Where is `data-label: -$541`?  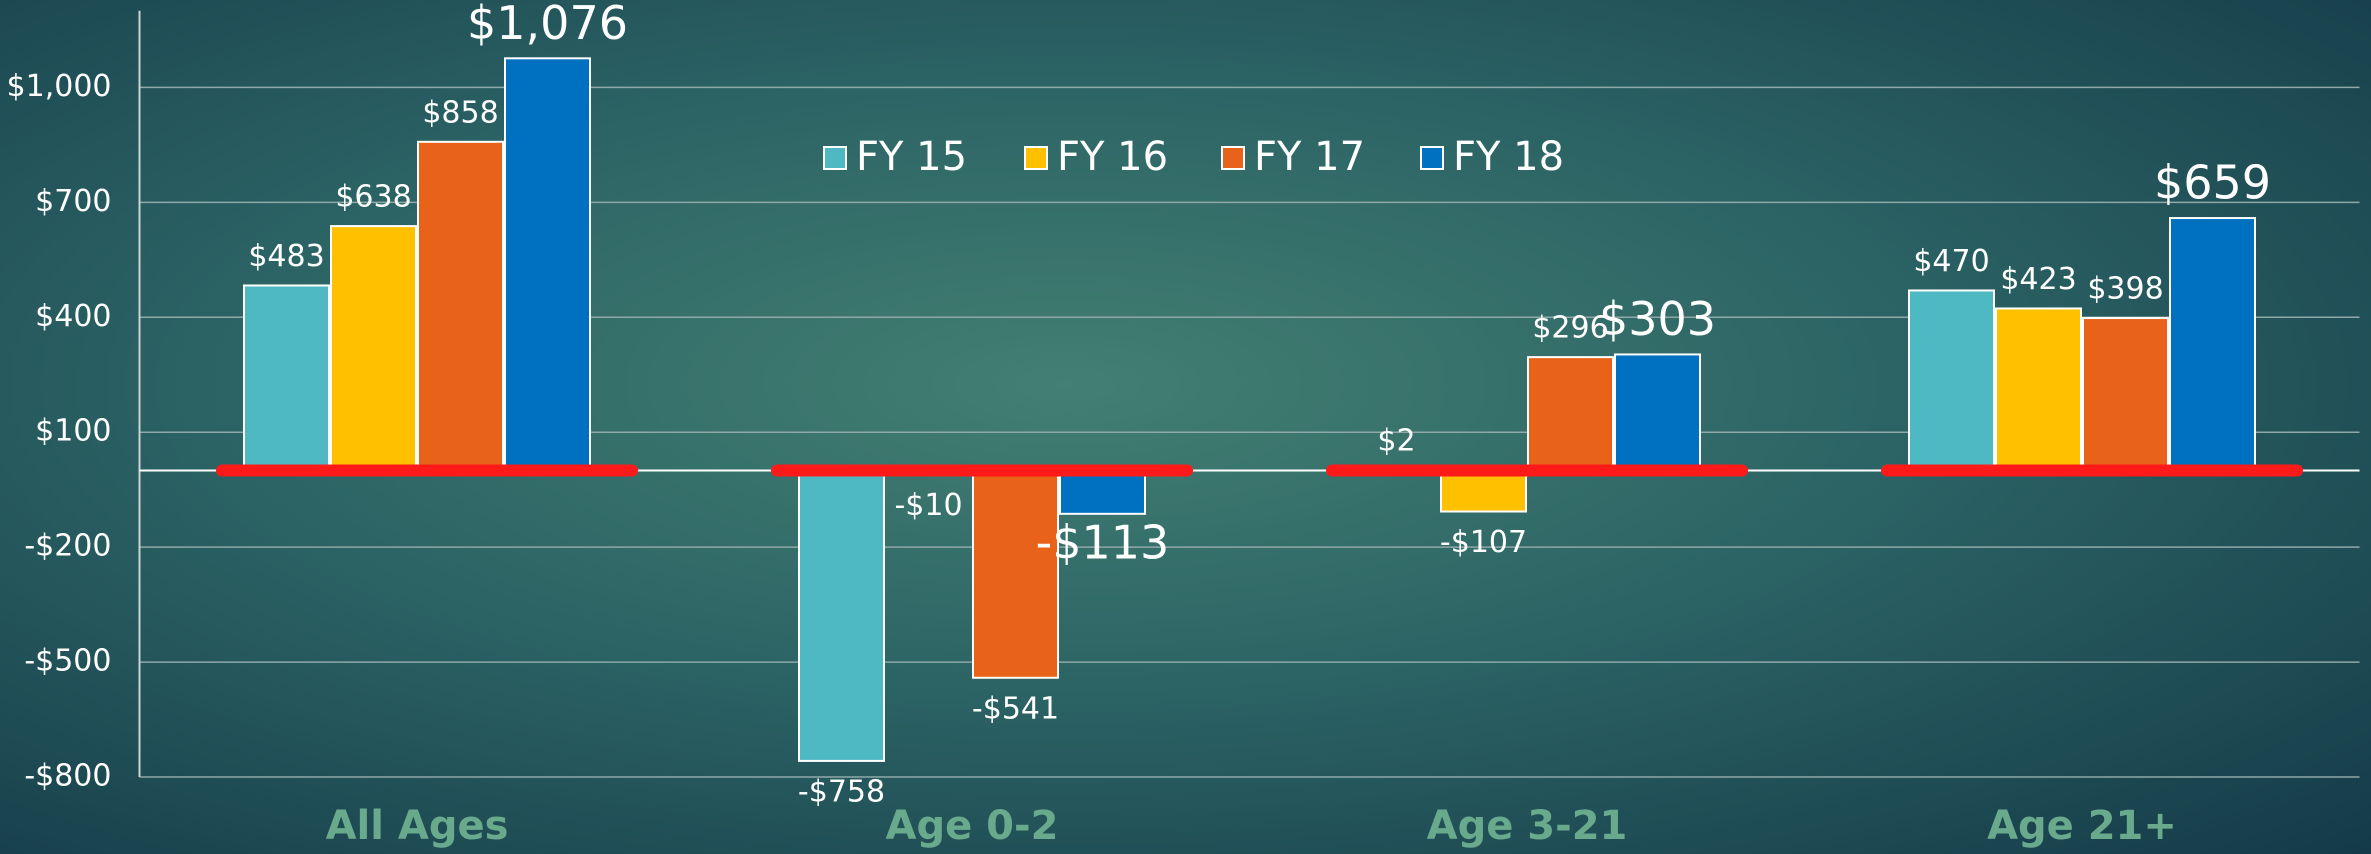
data-label: -$541 is located at coordinates (1015, 708).